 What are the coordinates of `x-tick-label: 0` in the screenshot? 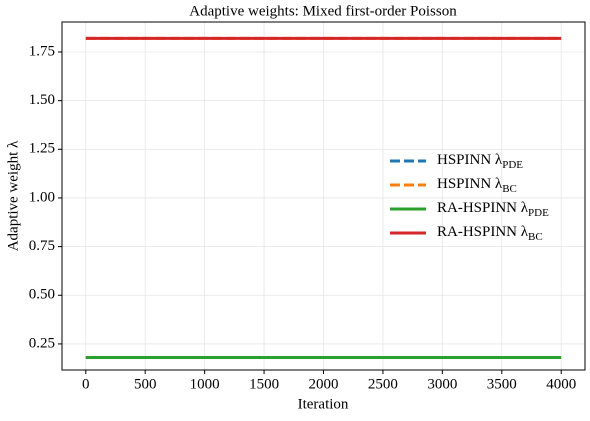 It's located at (86, 384).